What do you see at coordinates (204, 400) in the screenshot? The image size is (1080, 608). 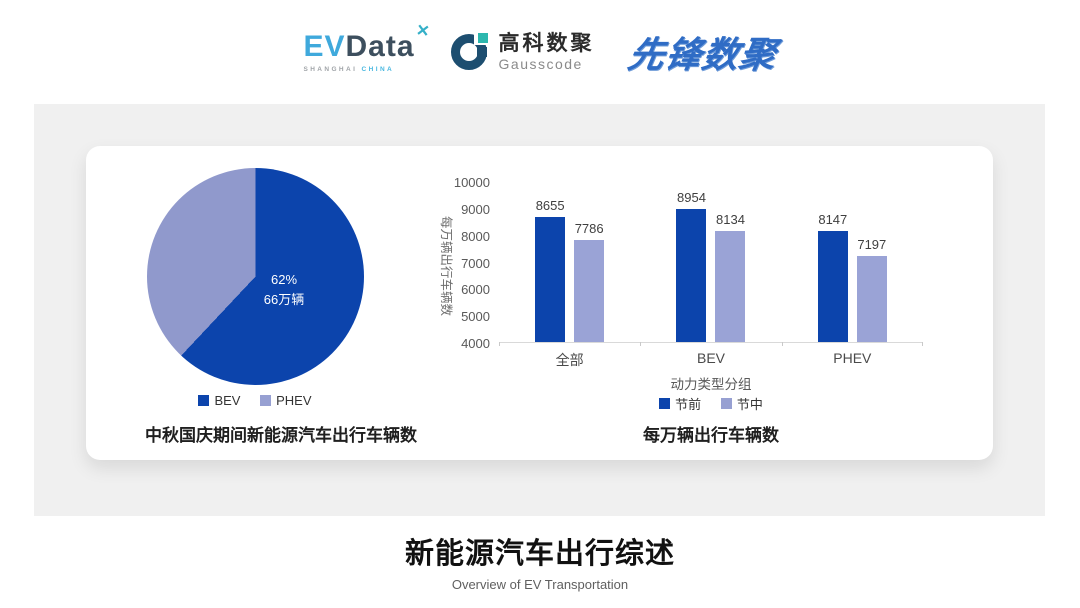 I see `bev-legend-swatch` at bounding box center [204, 400].